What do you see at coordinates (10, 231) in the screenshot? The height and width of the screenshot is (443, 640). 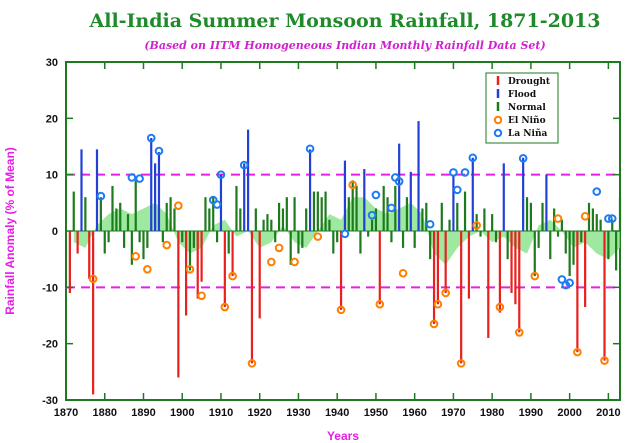 I see `y-axis-label: Rainfall Anomaly (% of Mean)` at bounding box center [10, 231].